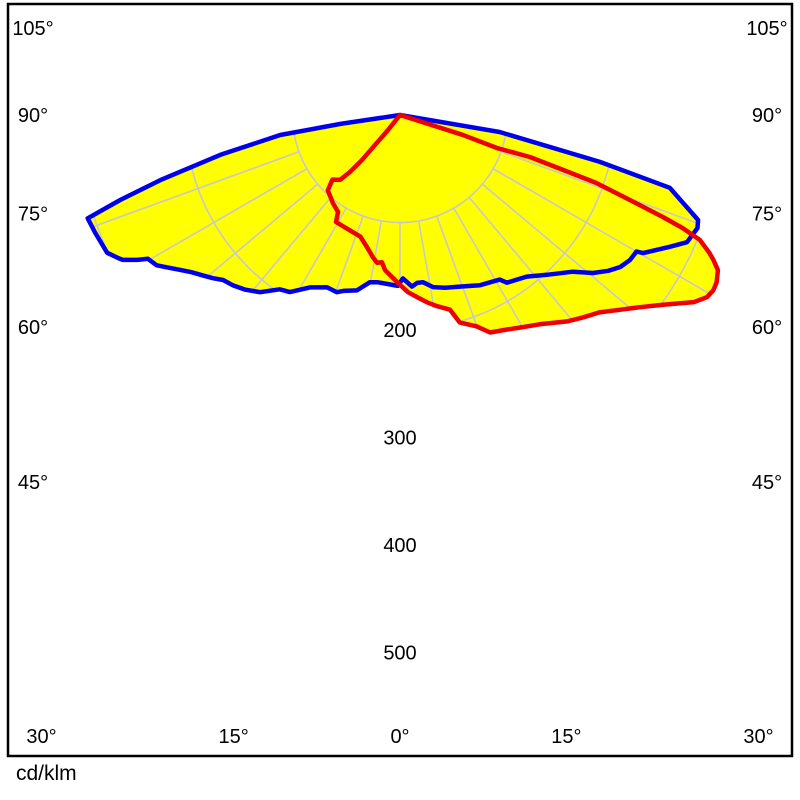 The image size is (800, 800). Describe the element at coordinates (399, 439) in the screenshot. I see `radial-label: 300` at that location.